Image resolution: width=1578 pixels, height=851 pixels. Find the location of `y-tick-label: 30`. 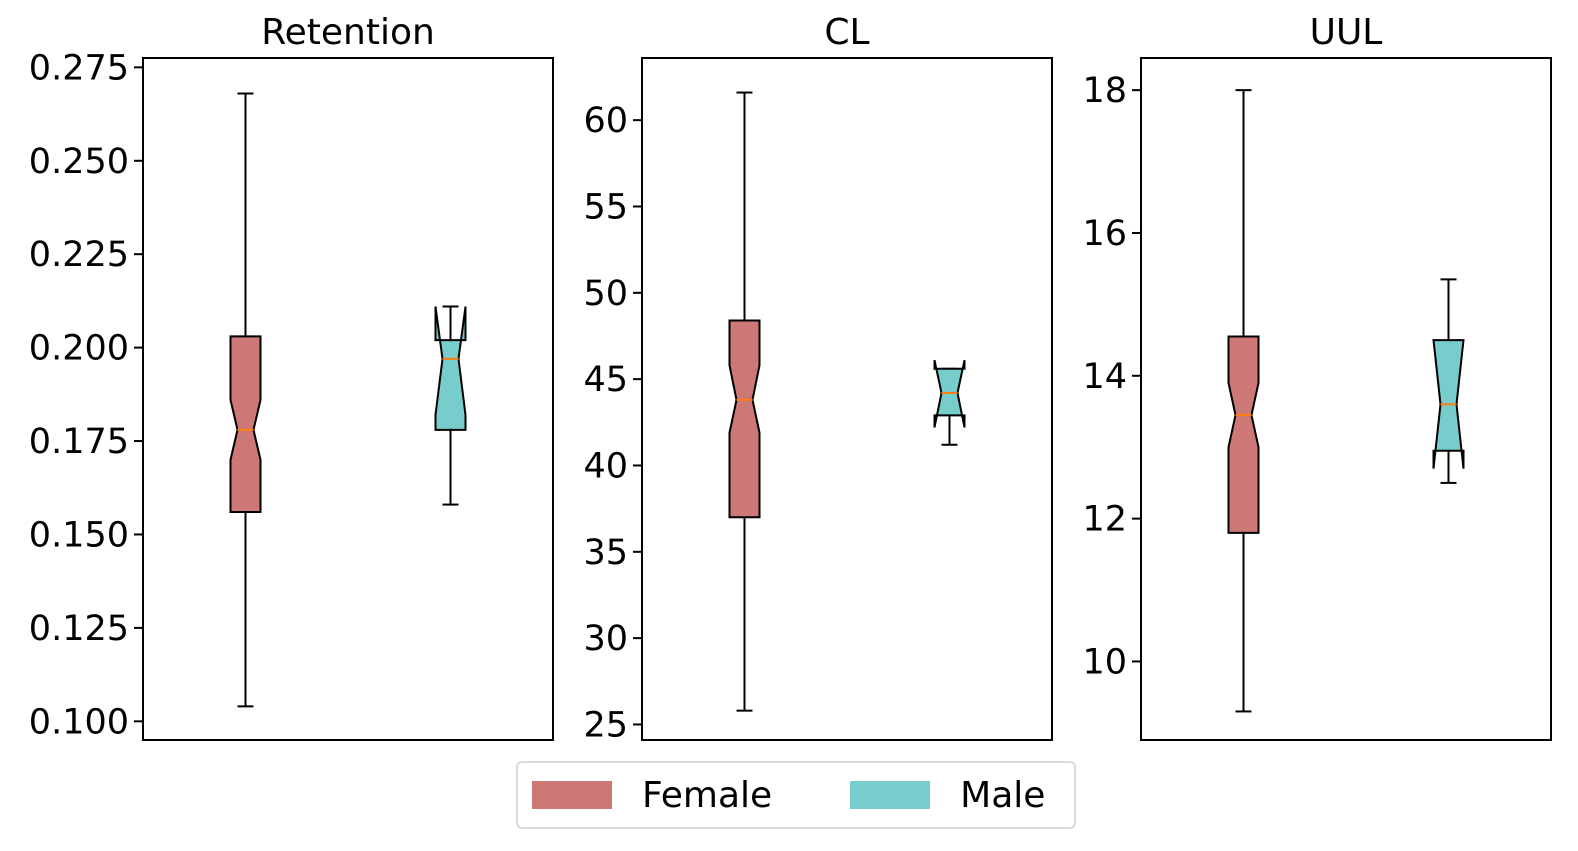

y-tick-label: 30 is located at coordinates (605, 639).